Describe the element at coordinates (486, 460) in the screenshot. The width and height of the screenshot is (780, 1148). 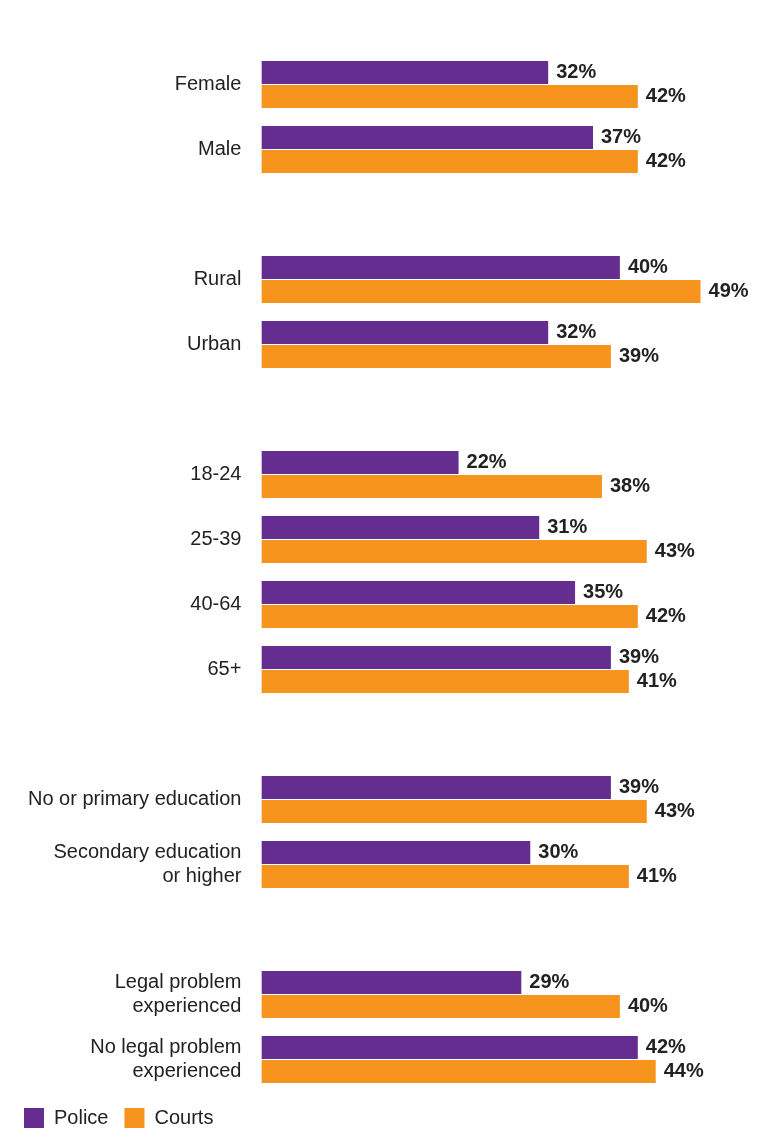
I see `data-label: 22%` at that location.